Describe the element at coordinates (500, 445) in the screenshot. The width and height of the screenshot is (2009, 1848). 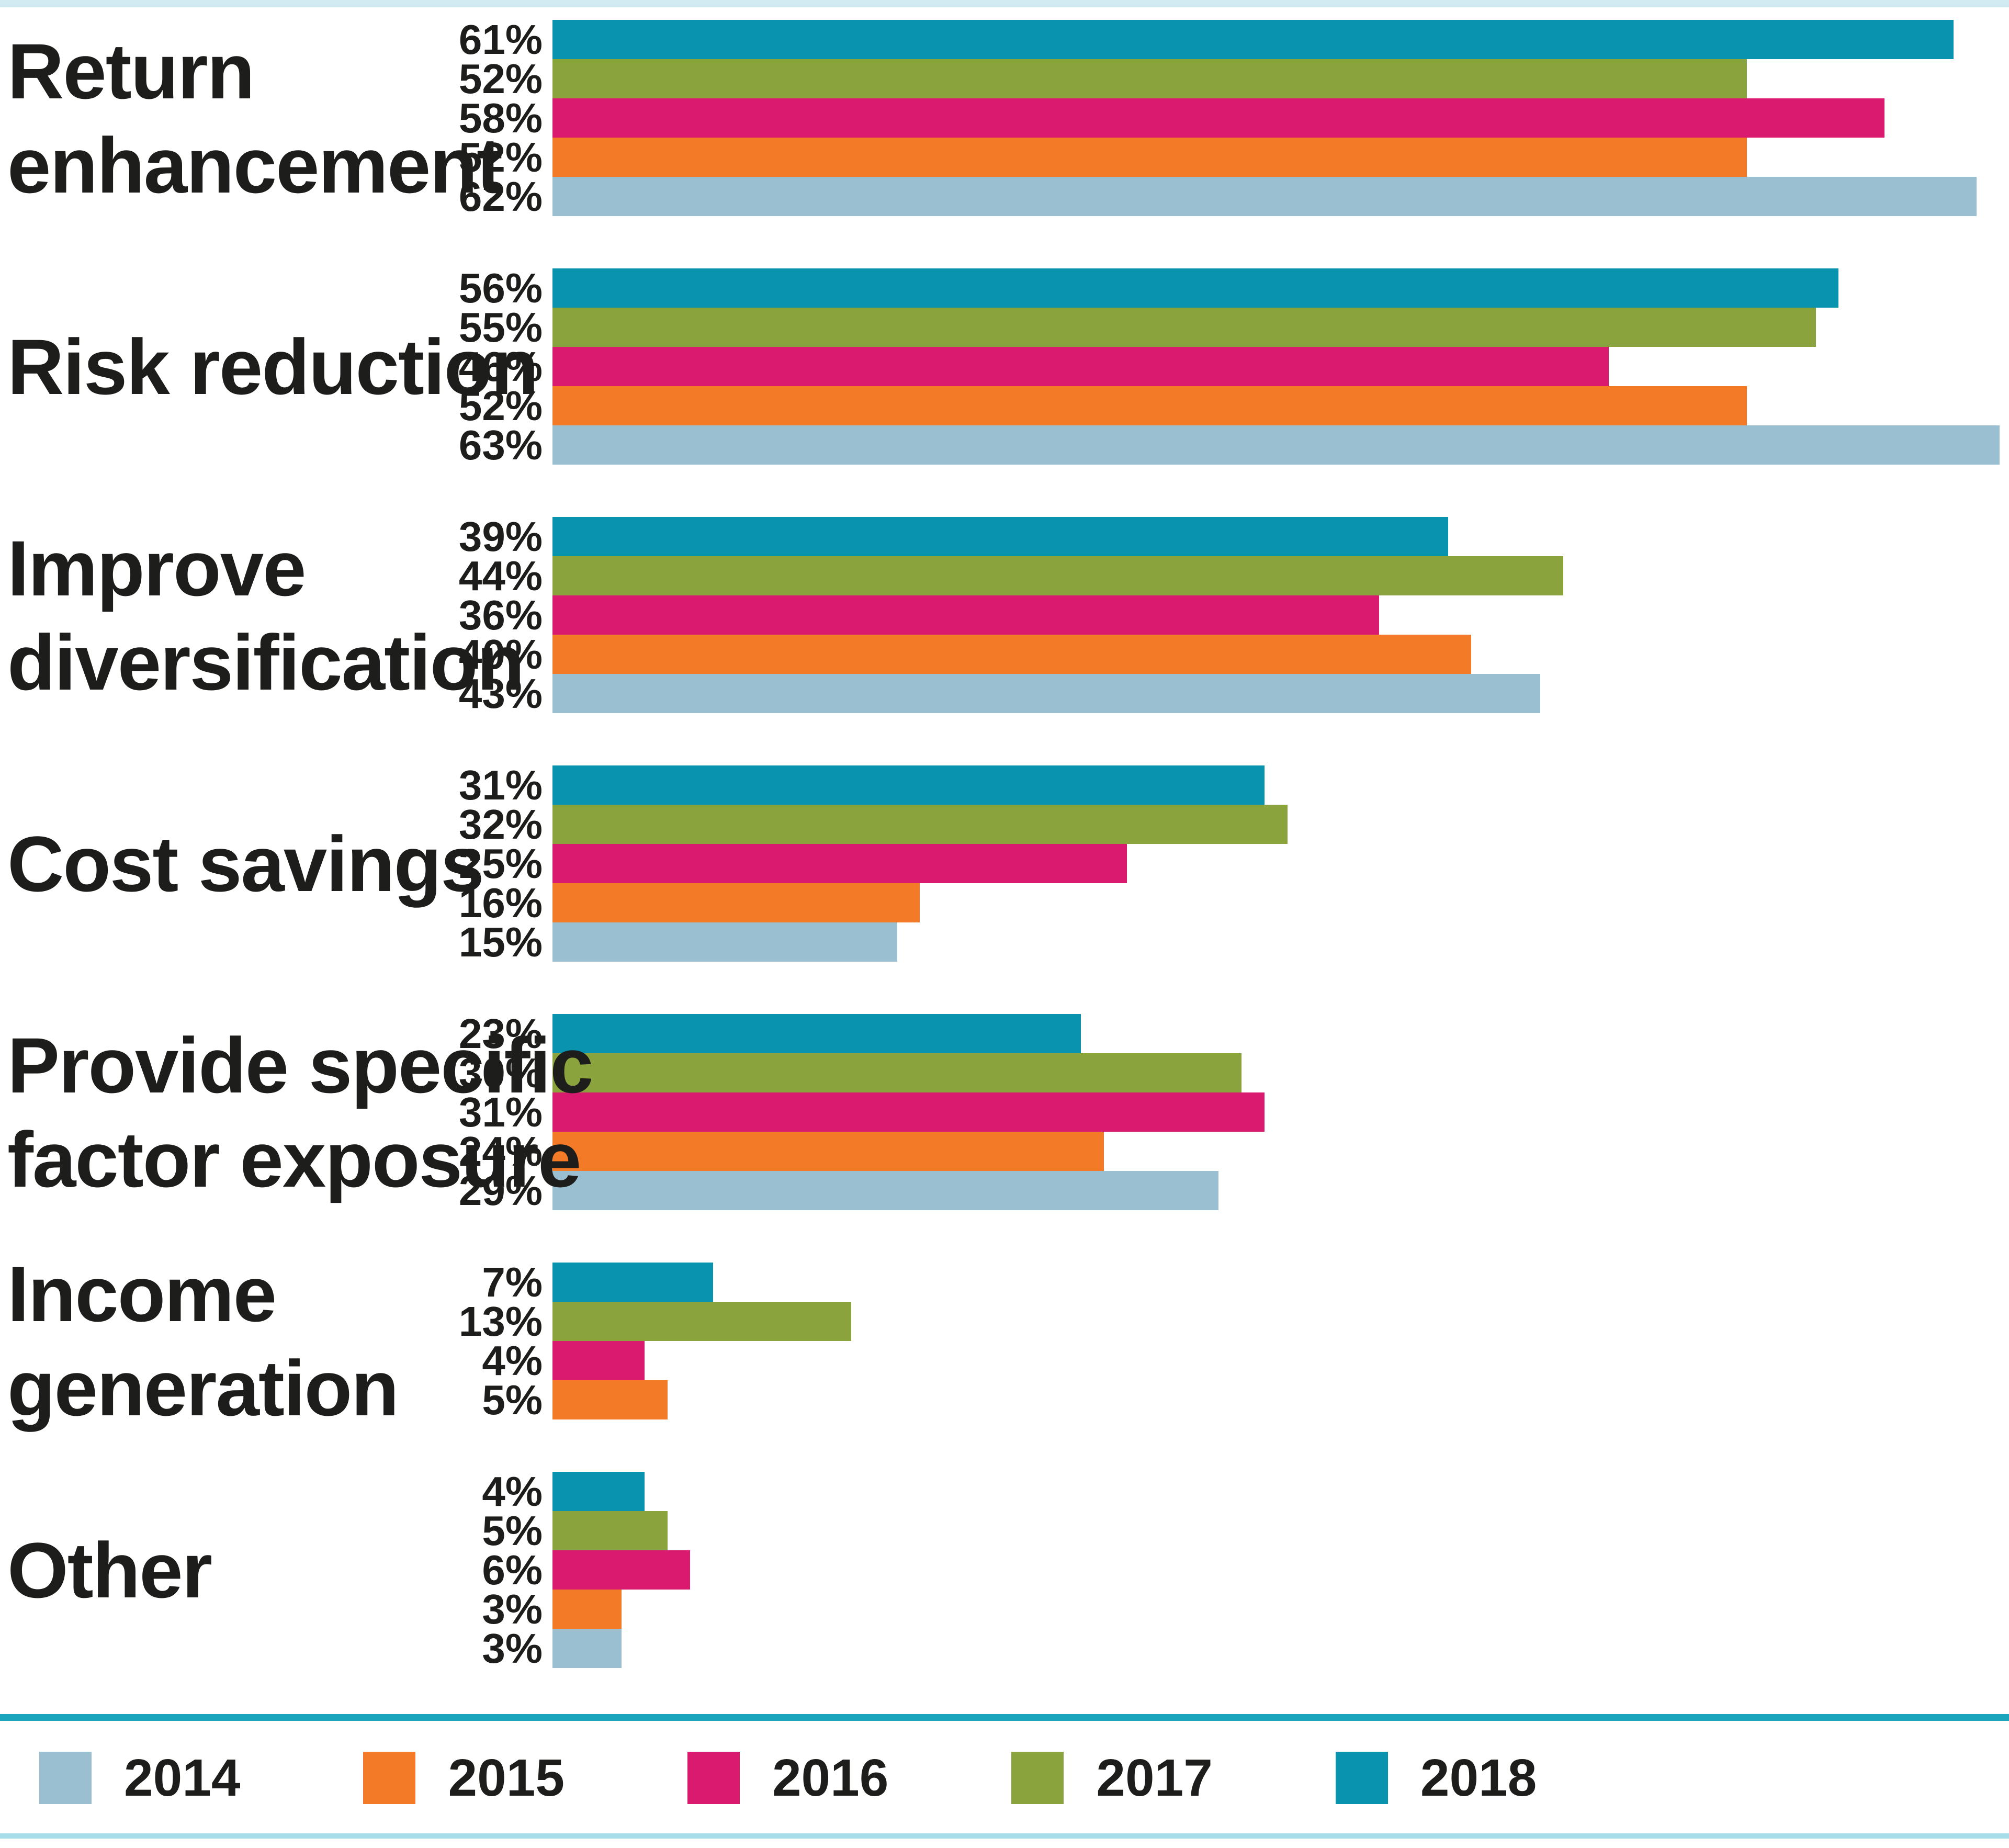
I see `value-label: 63%` at that location.